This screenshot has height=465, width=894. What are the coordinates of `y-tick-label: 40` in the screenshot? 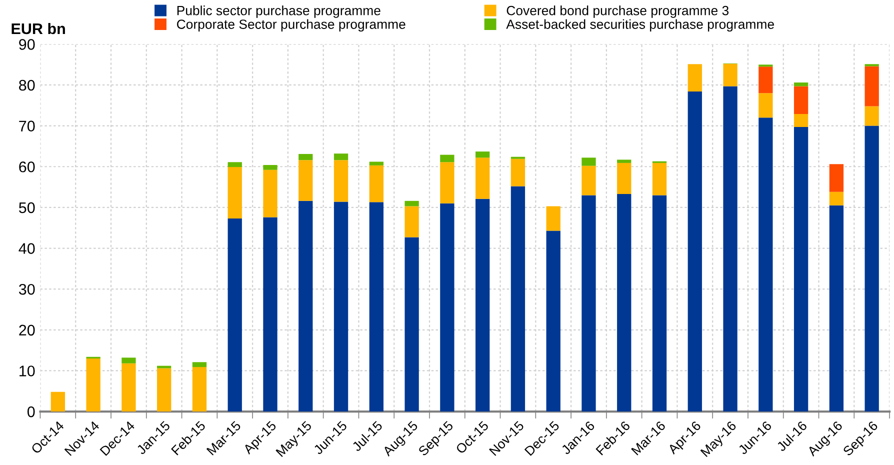 It's located at (26, 248).